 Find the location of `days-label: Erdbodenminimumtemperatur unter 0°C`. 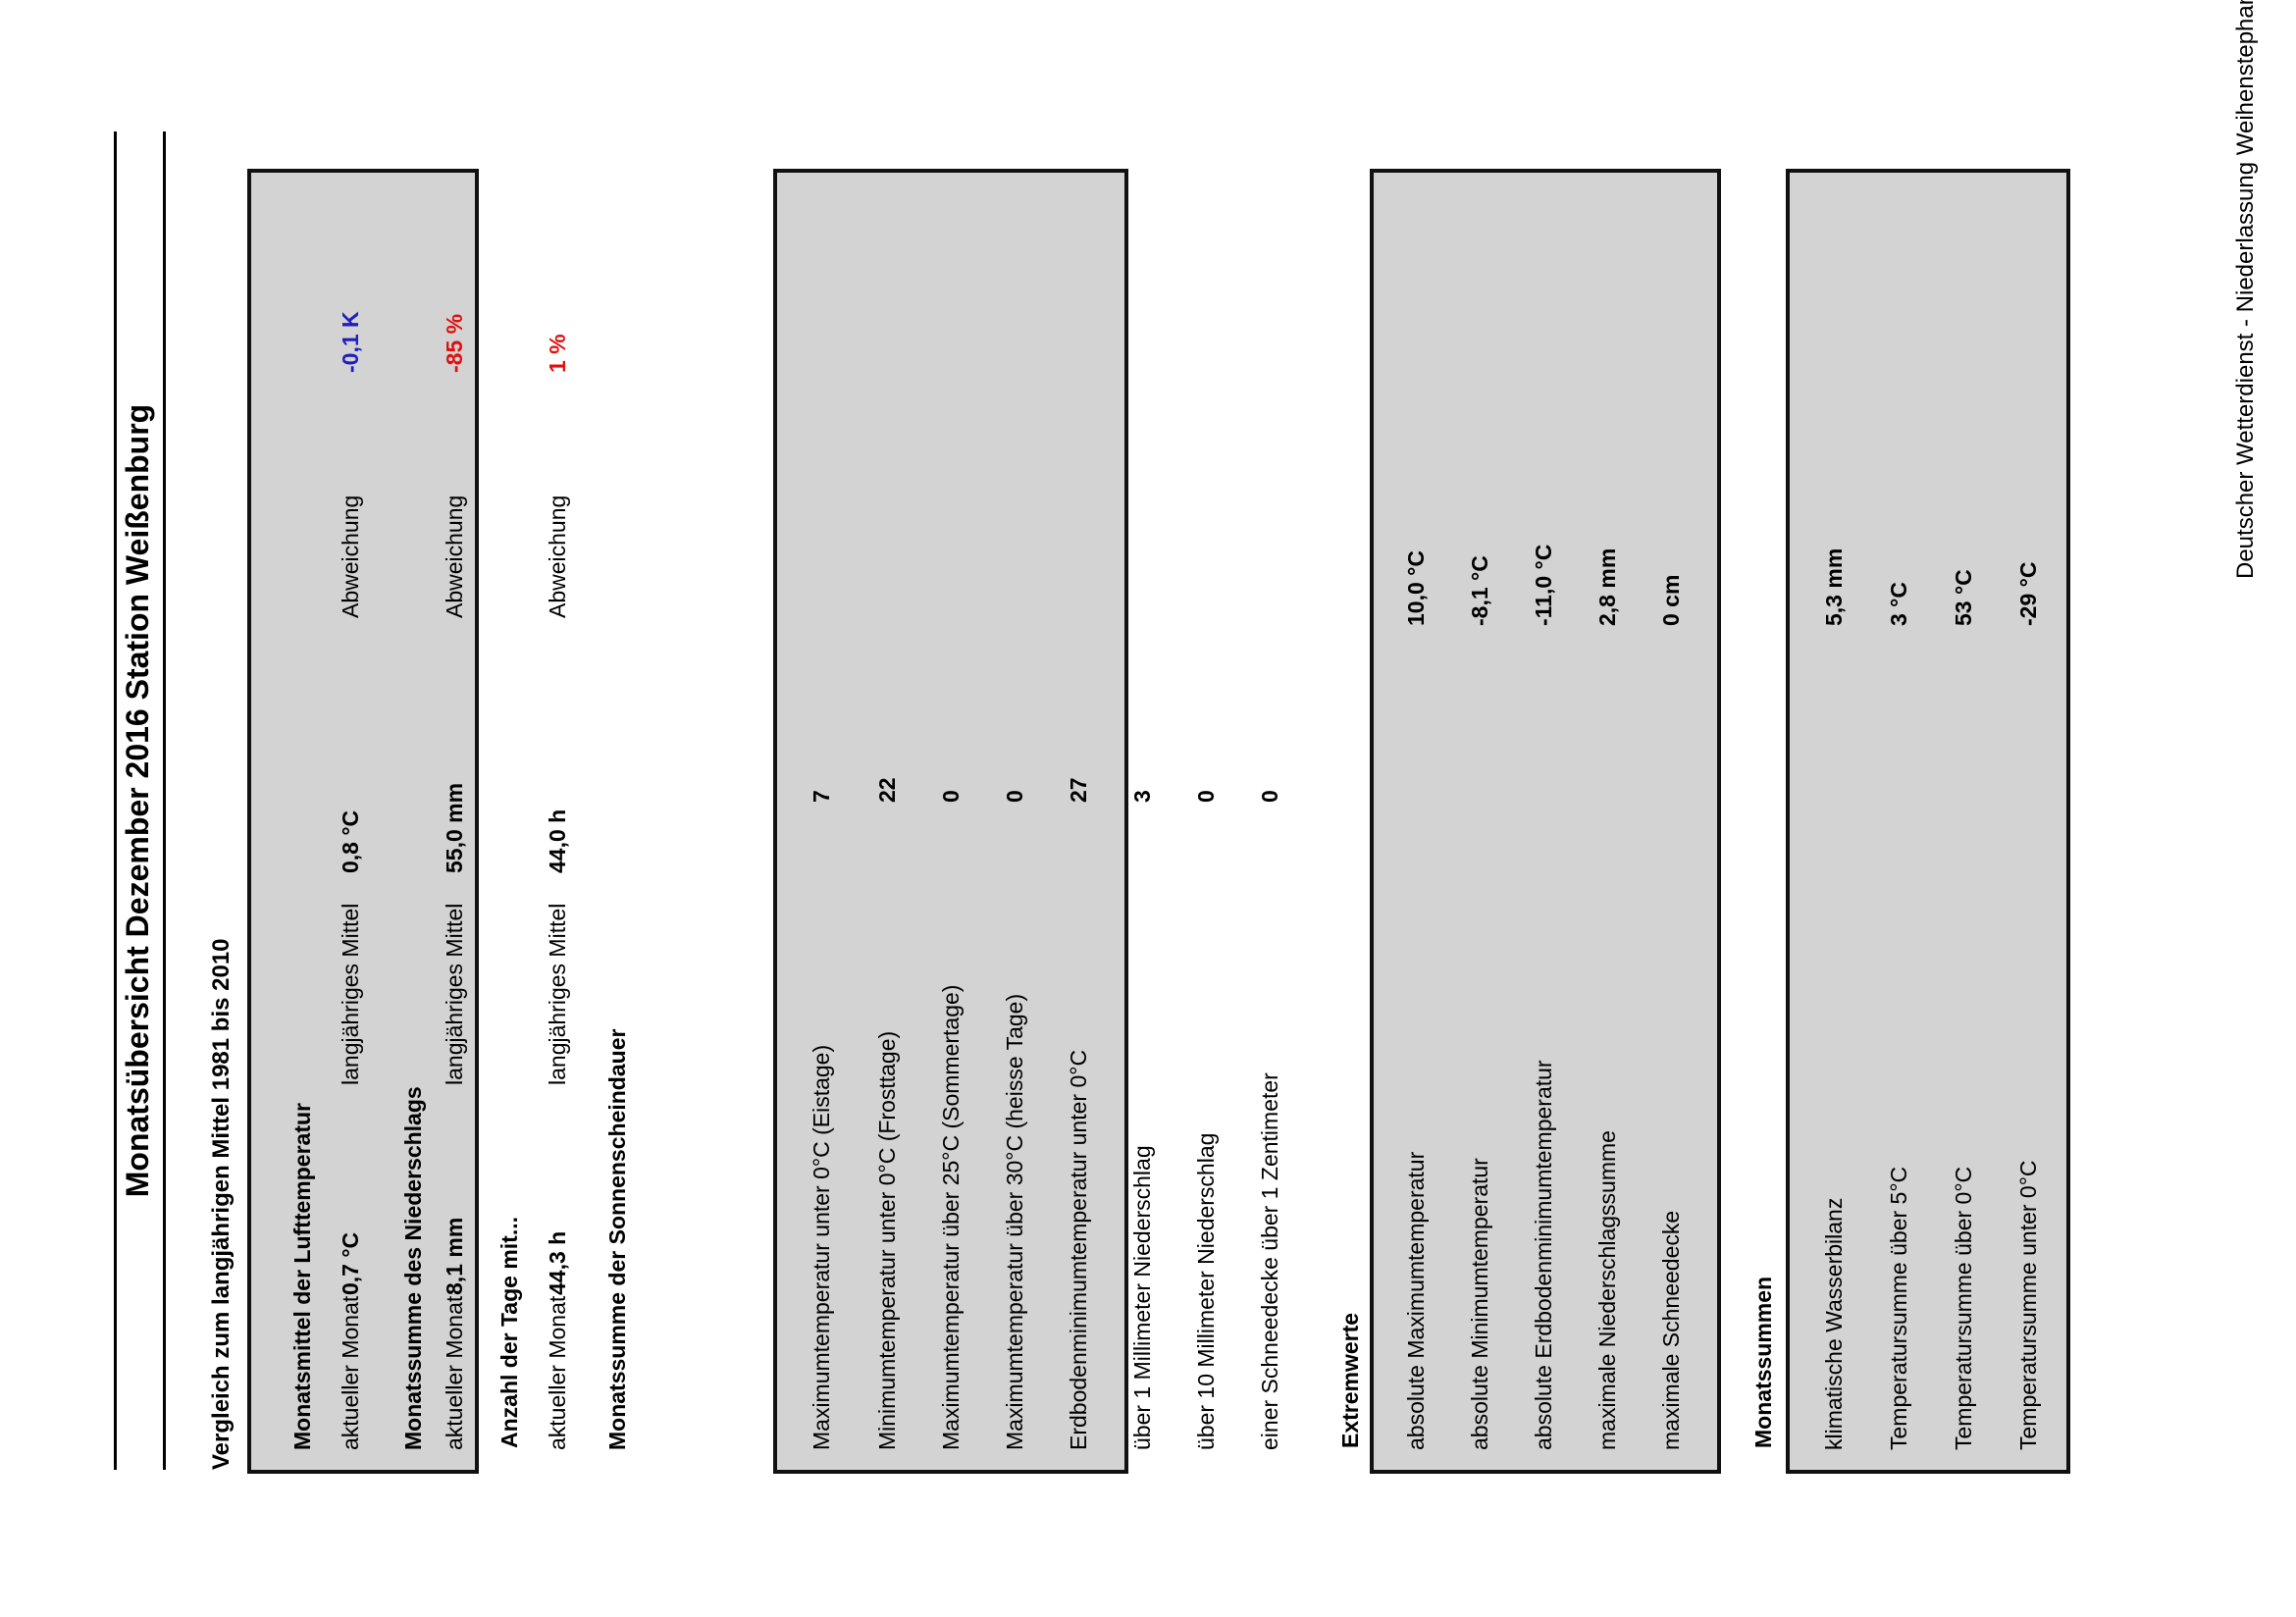

days-label: Erdbodenminimumtemperatur unter 0°C is located at coordinates (1078, 1249).